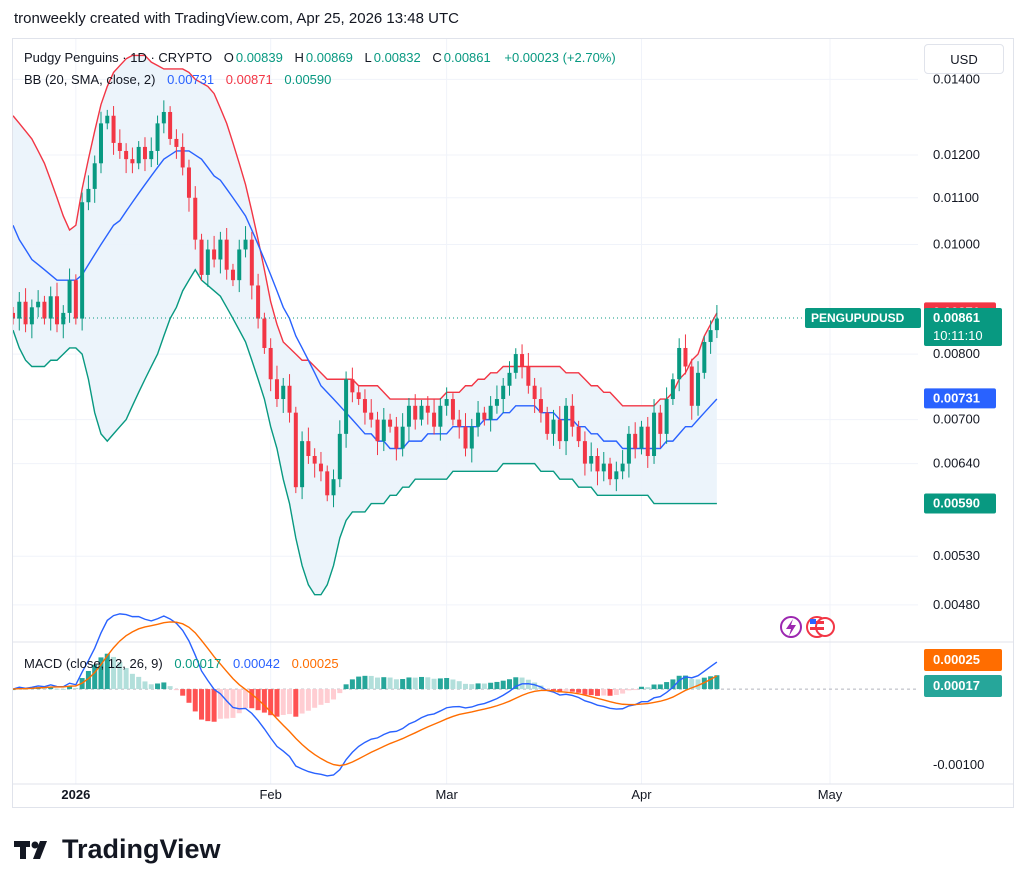 Image resolution: width=1024 pixels, height=889 pixels. What do you see at coordinates (75, 794) in the screenshot?
I see `time-tick-label: 2026` at bounding box center [75, 794].